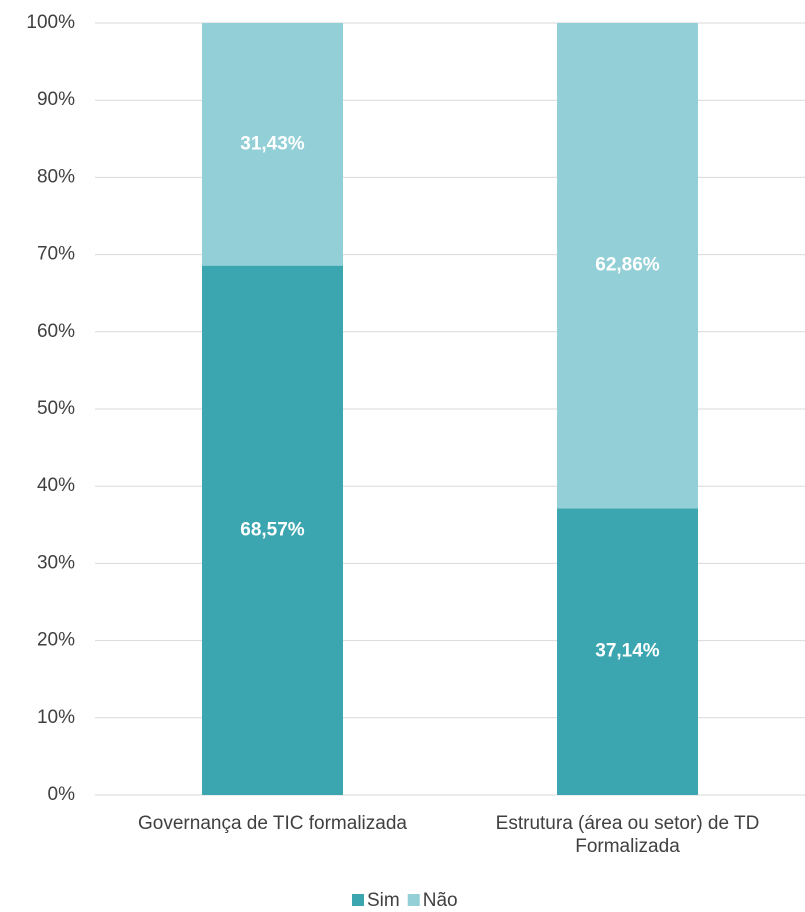 The height and width of the screenshot is (912, 805). I want to click on y-tick-label: 90%, so click(56, 99).